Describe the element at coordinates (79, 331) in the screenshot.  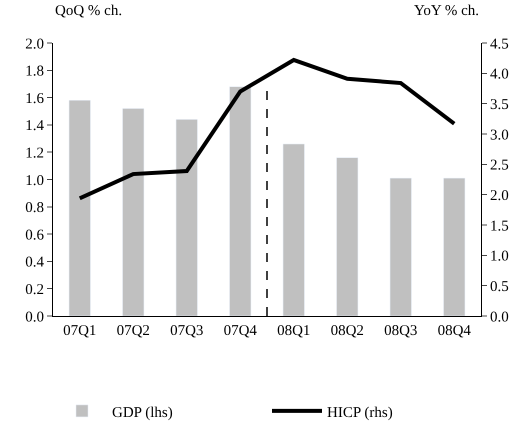
I see `x-tick-label: 07Q1` at that location.